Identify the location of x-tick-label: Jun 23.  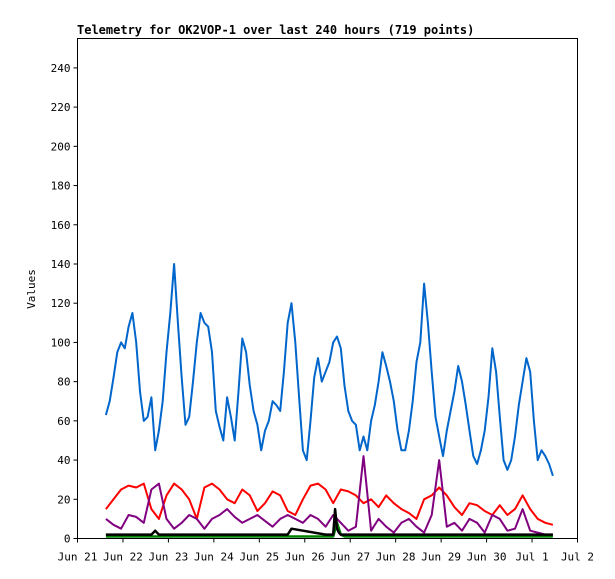
(169, 557).